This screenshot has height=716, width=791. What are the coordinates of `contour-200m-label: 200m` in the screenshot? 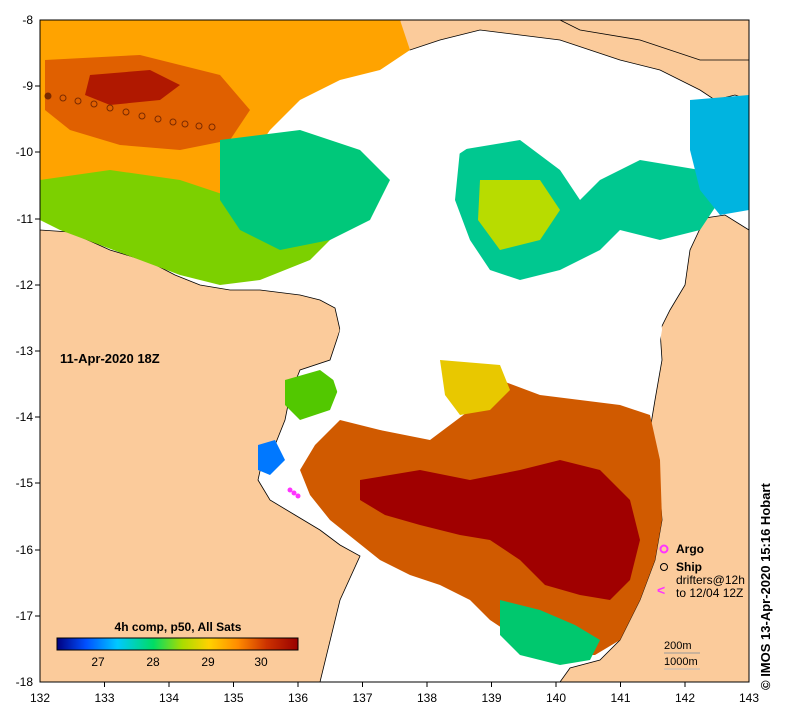 It's located at (678, 646).